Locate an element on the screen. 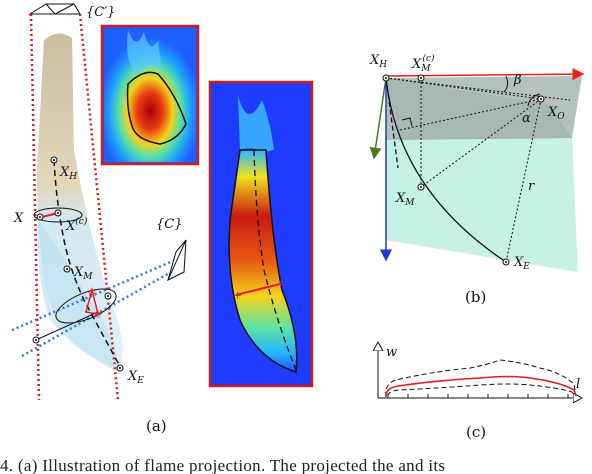  camera-ray-upper is located at coordinates (96, 294).